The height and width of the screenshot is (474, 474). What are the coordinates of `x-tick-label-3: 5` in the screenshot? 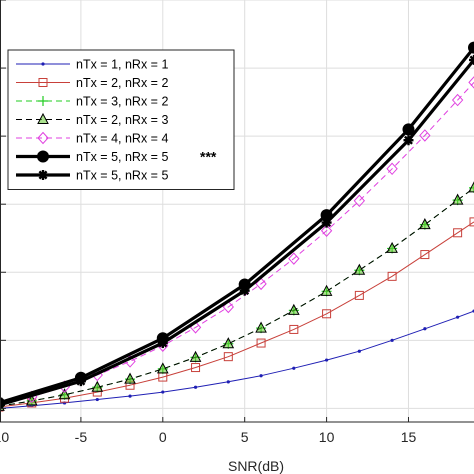 It's located at (245, 437).